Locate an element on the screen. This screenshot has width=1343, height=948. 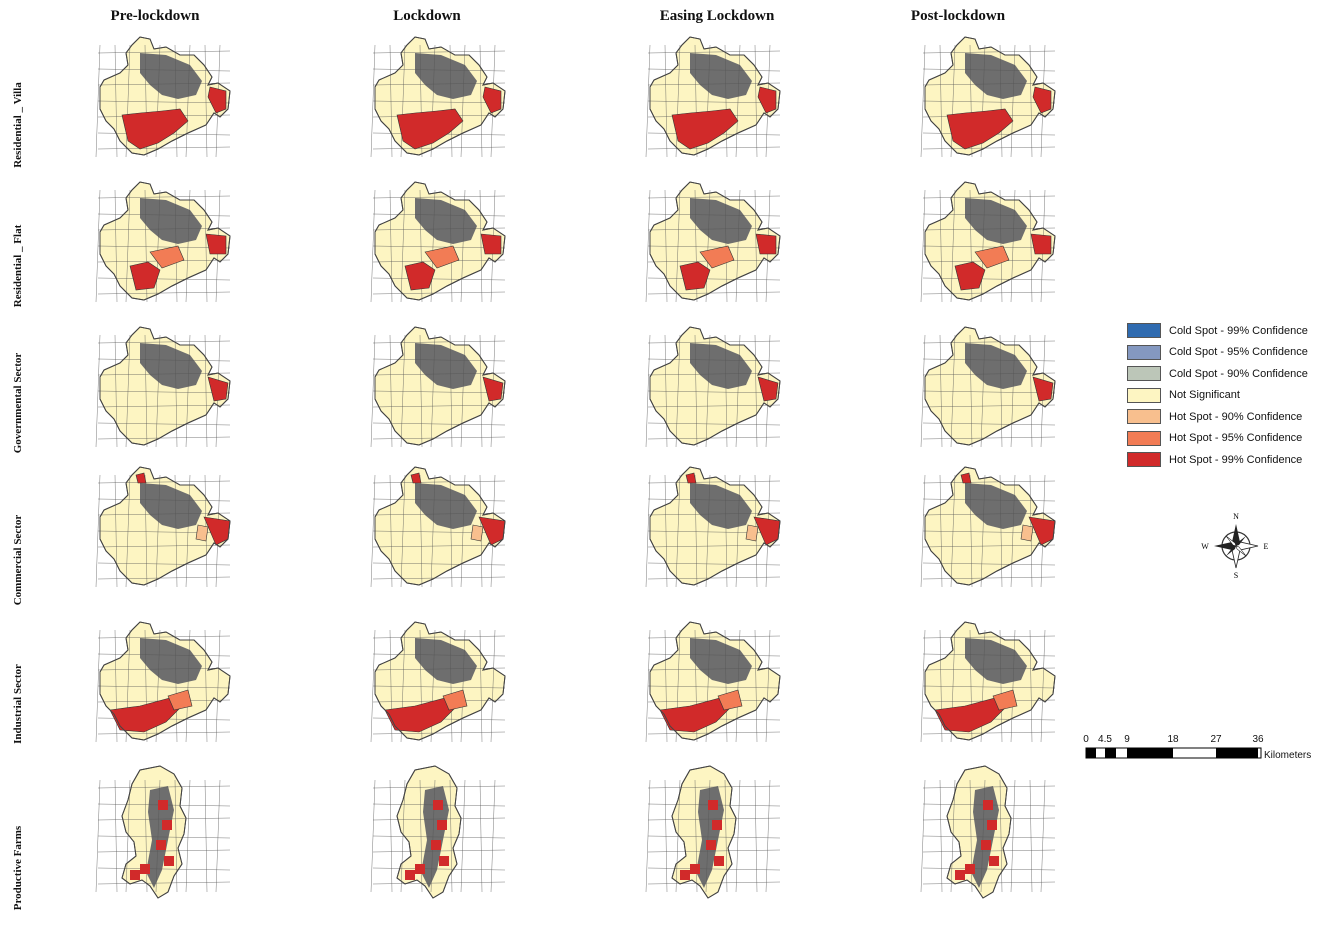
scale-tick-label: 0 is located at coordinates (1086, 739).